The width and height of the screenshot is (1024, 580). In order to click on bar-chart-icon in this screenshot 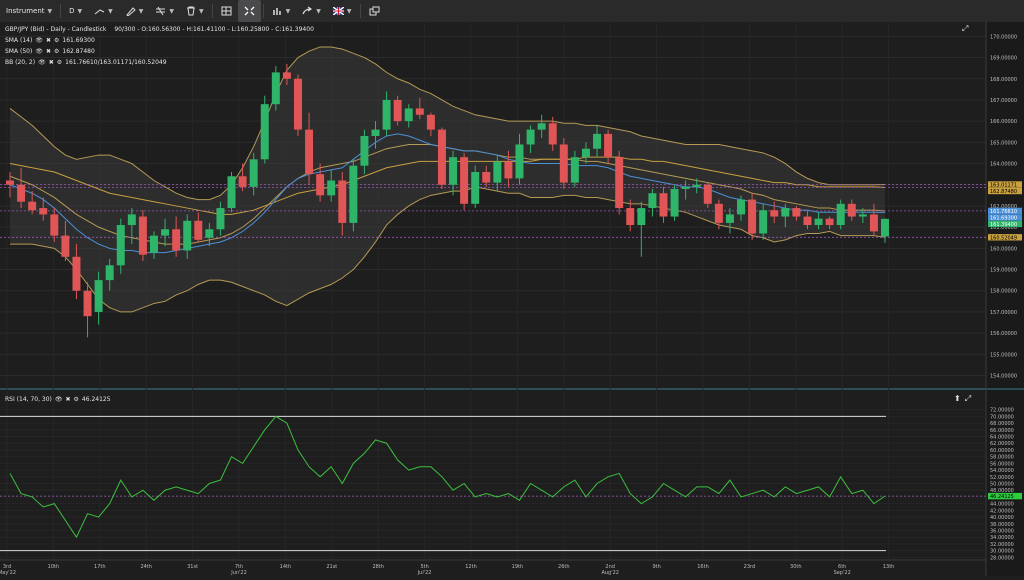, I will do `click(276, 11)`.